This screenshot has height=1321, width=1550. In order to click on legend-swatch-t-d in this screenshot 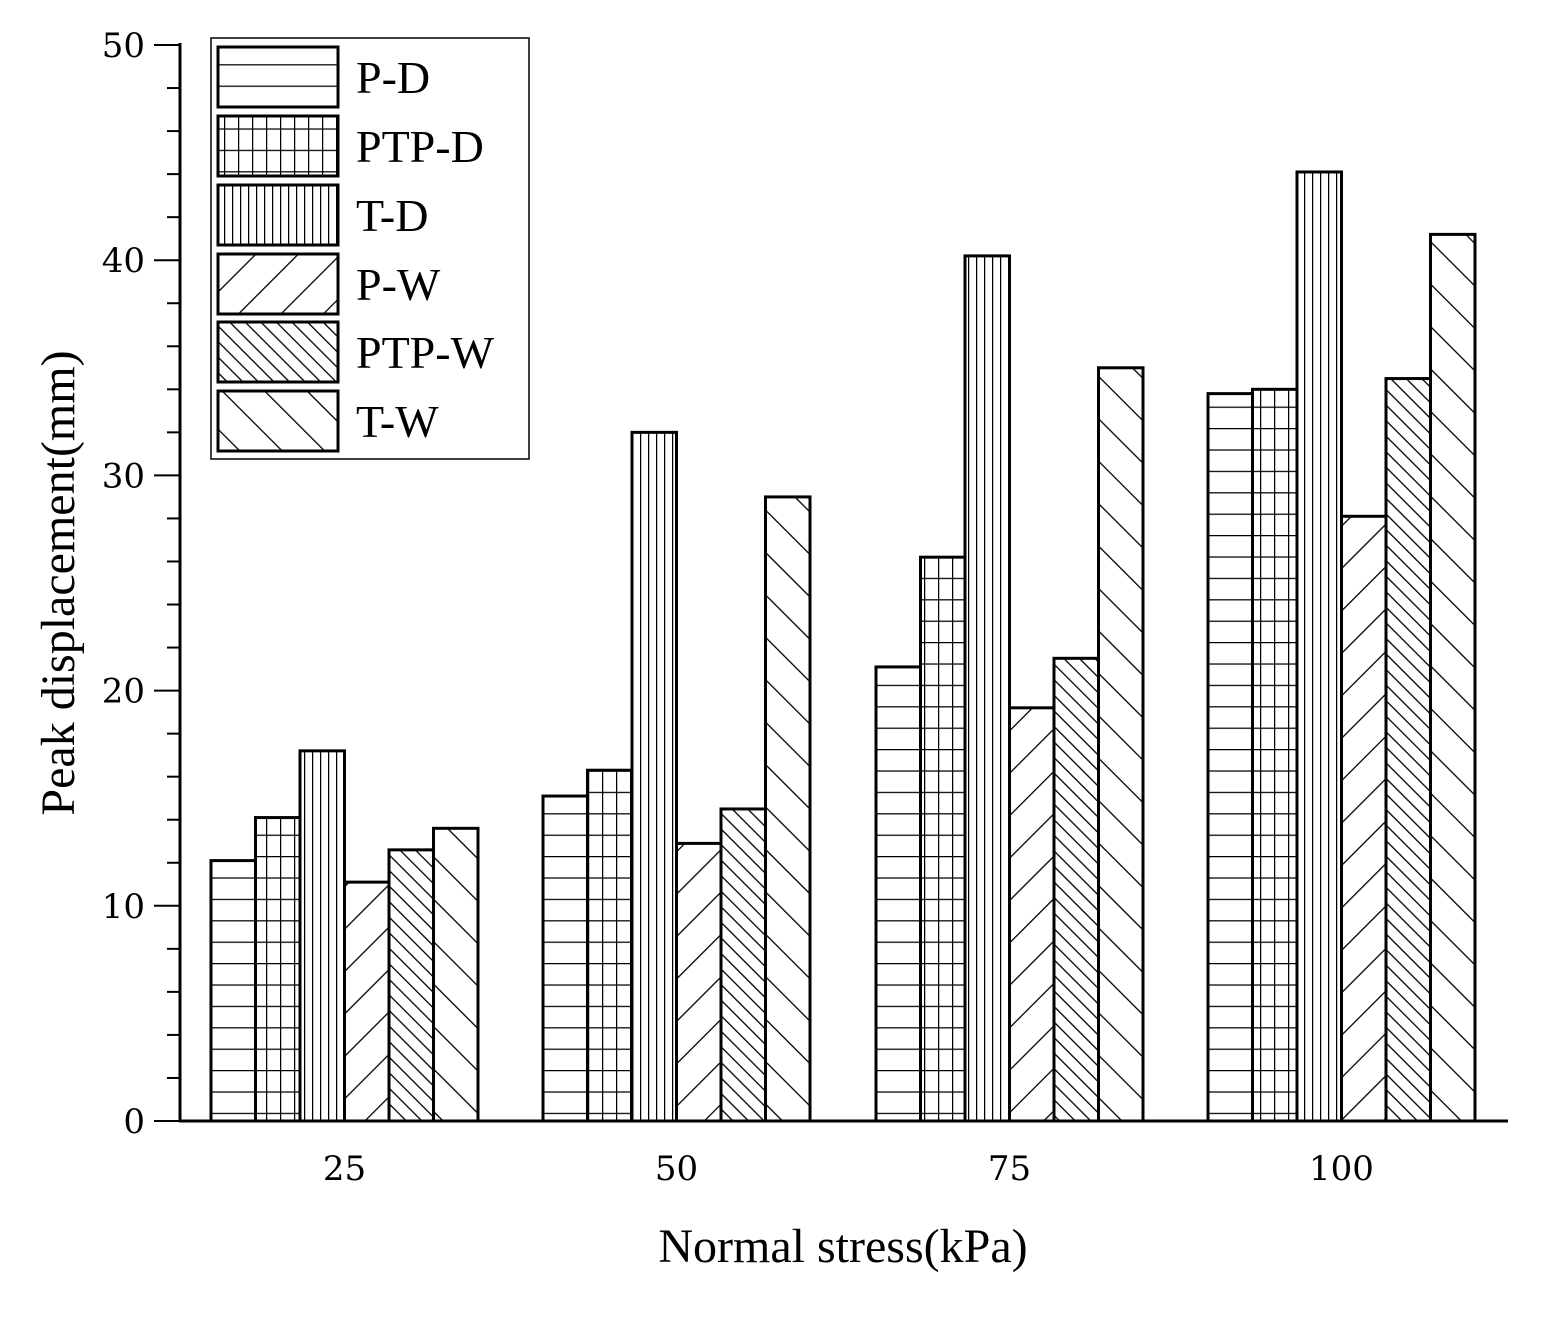, I will do `click(278, 215)`.